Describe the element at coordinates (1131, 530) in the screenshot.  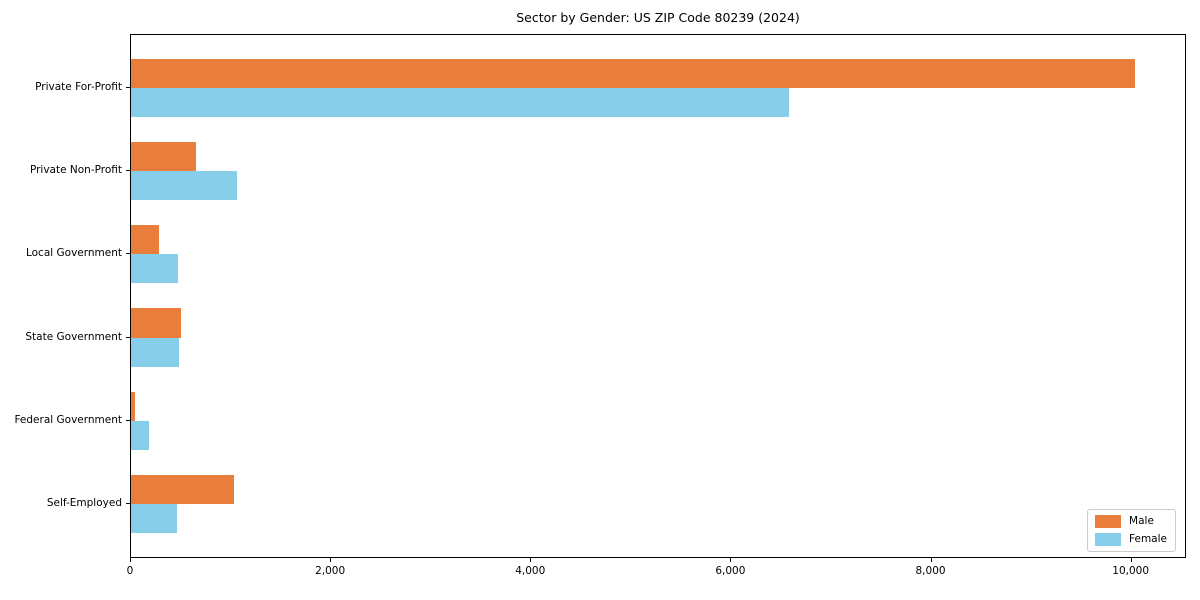
I see `legend: Male Female` at that location.